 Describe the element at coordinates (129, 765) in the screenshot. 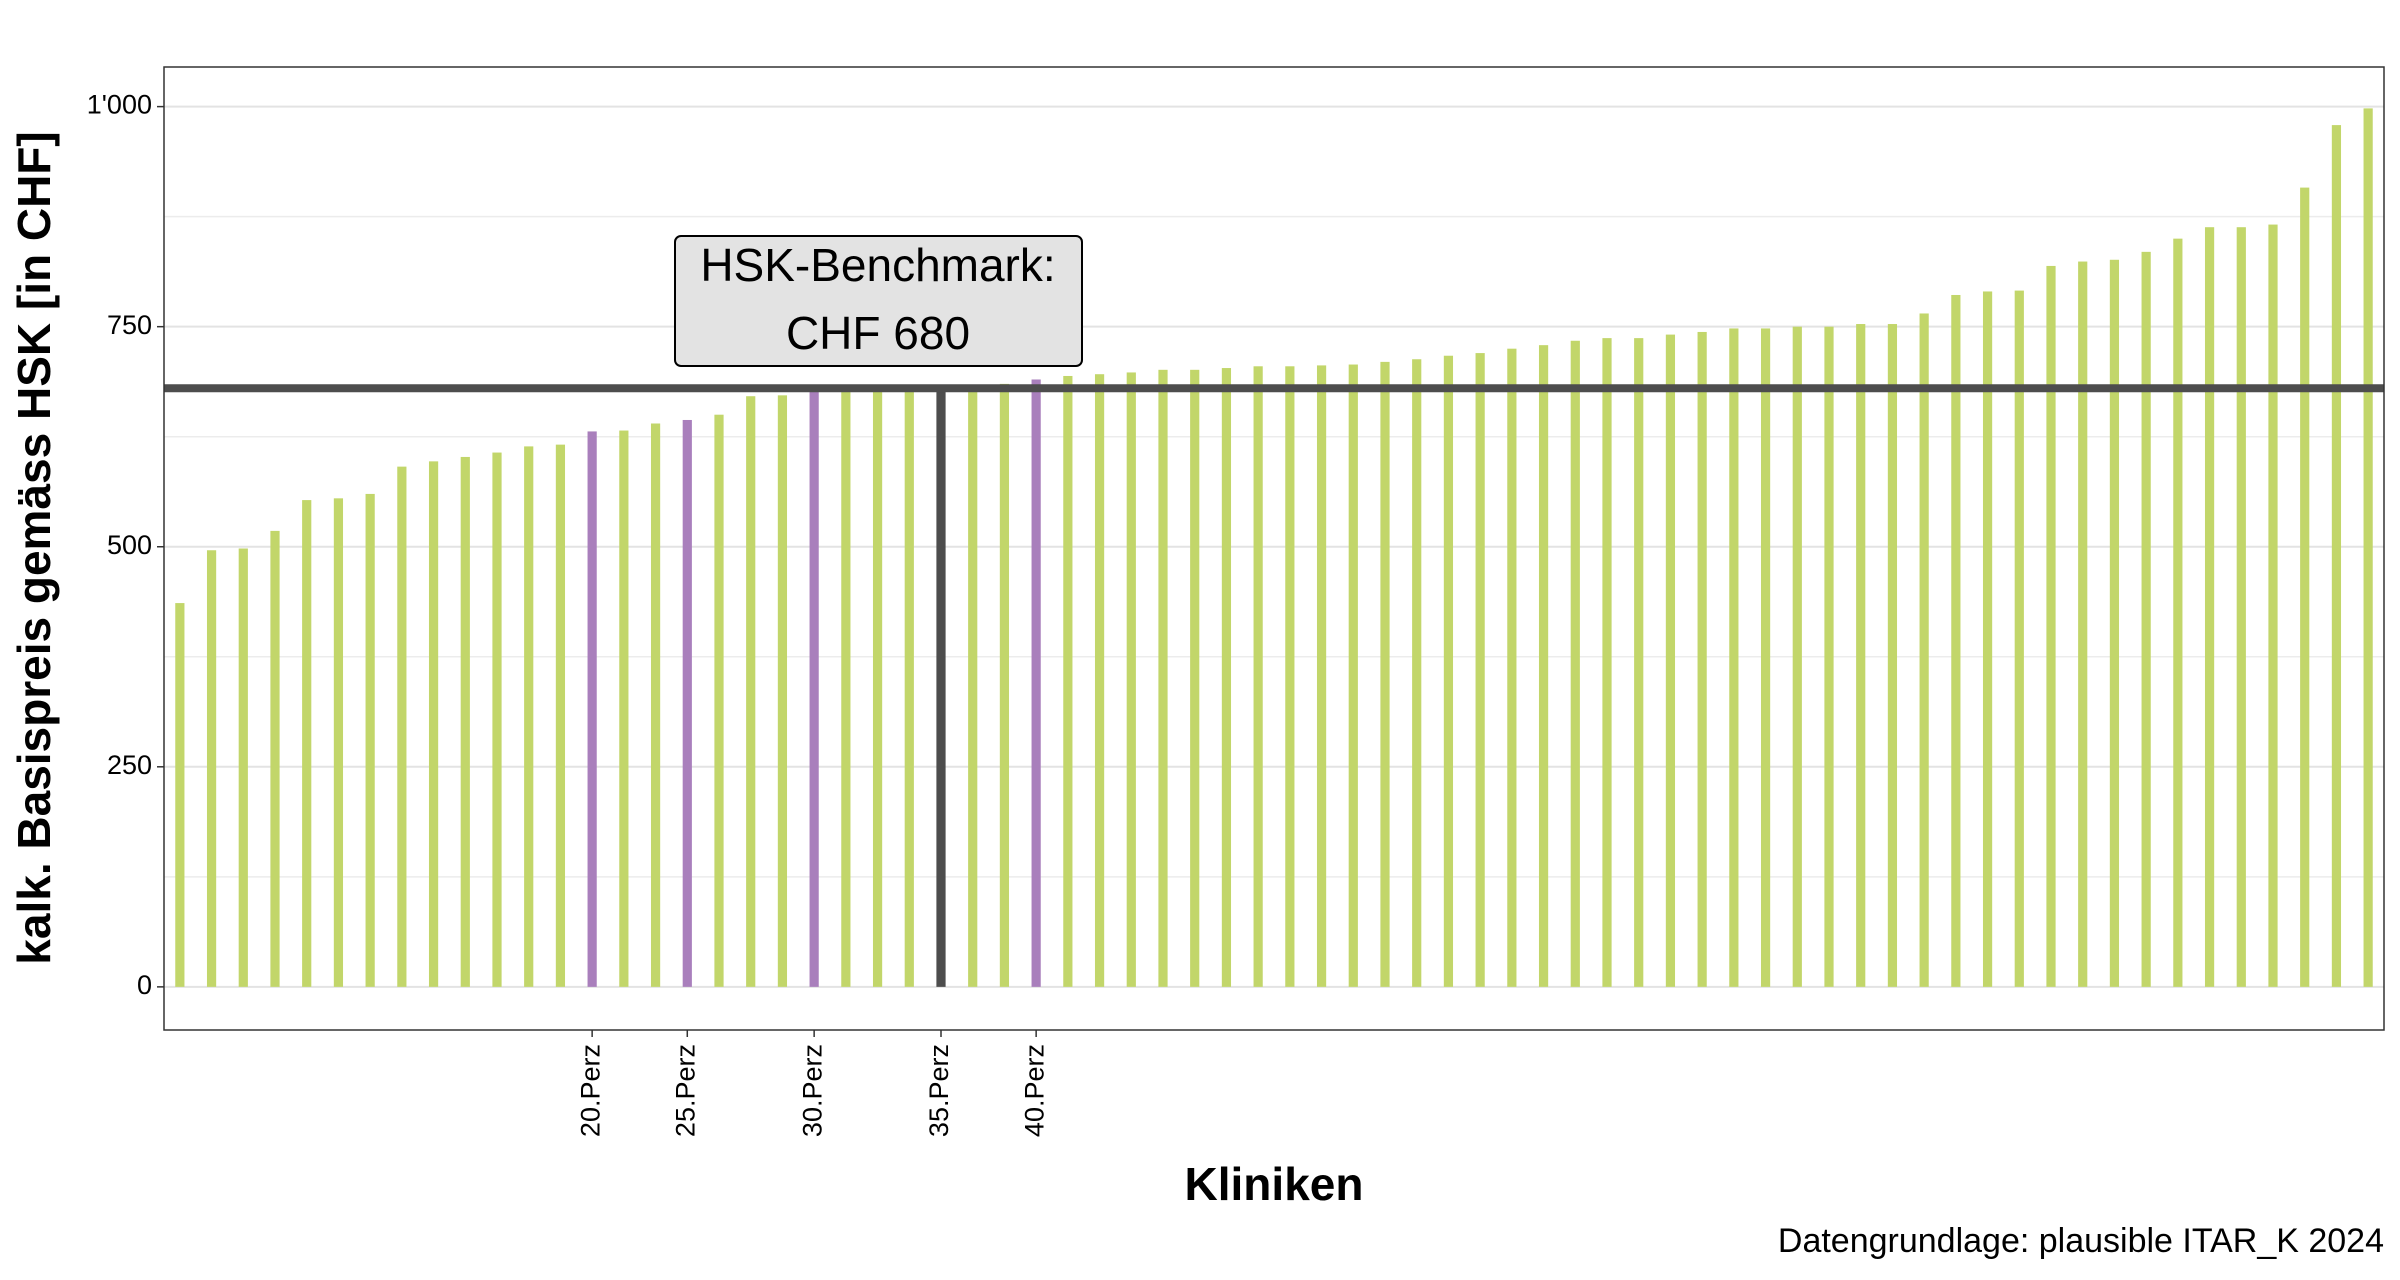

I see `y-tick-label: 250` at that location.